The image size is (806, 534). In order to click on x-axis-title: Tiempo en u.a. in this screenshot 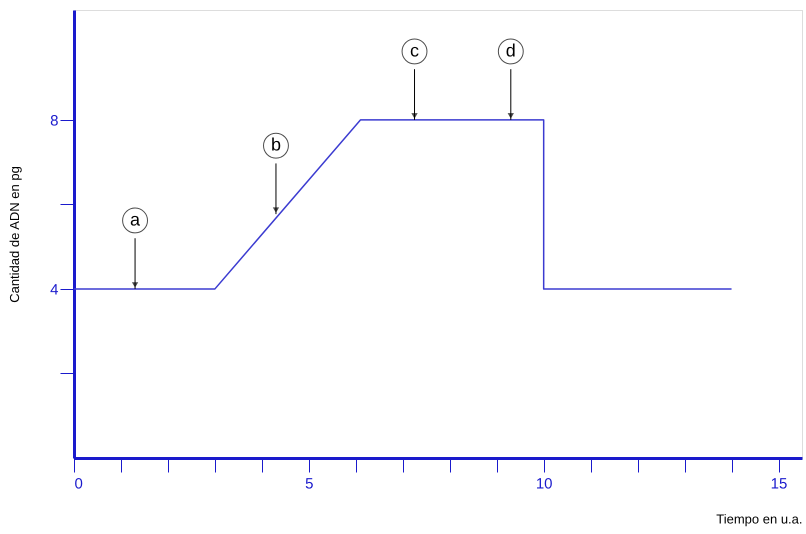, I will do `click(759, 519)`.